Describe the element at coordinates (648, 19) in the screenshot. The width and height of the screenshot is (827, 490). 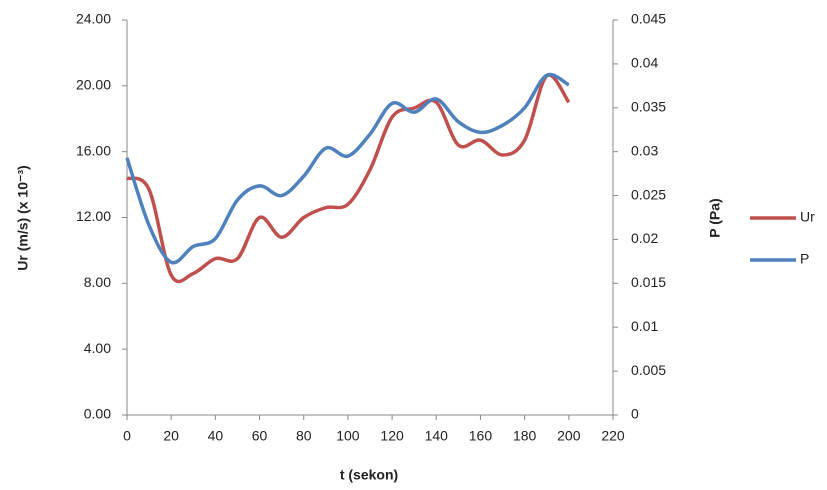
I see `y2-tick-label: 0.045` at that location.